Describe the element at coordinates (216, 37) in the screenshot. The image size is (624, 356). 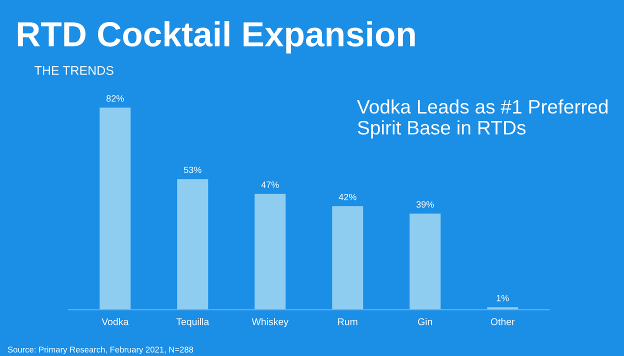
I see `chart-title: RTD Cocktail Expansion` at that location.